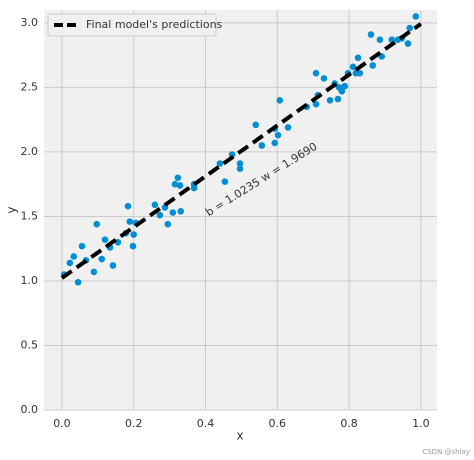 Image resolution: width=474 pixels, height=460 pixels. I want to click on x-axis-label: x, so click(239, 436).